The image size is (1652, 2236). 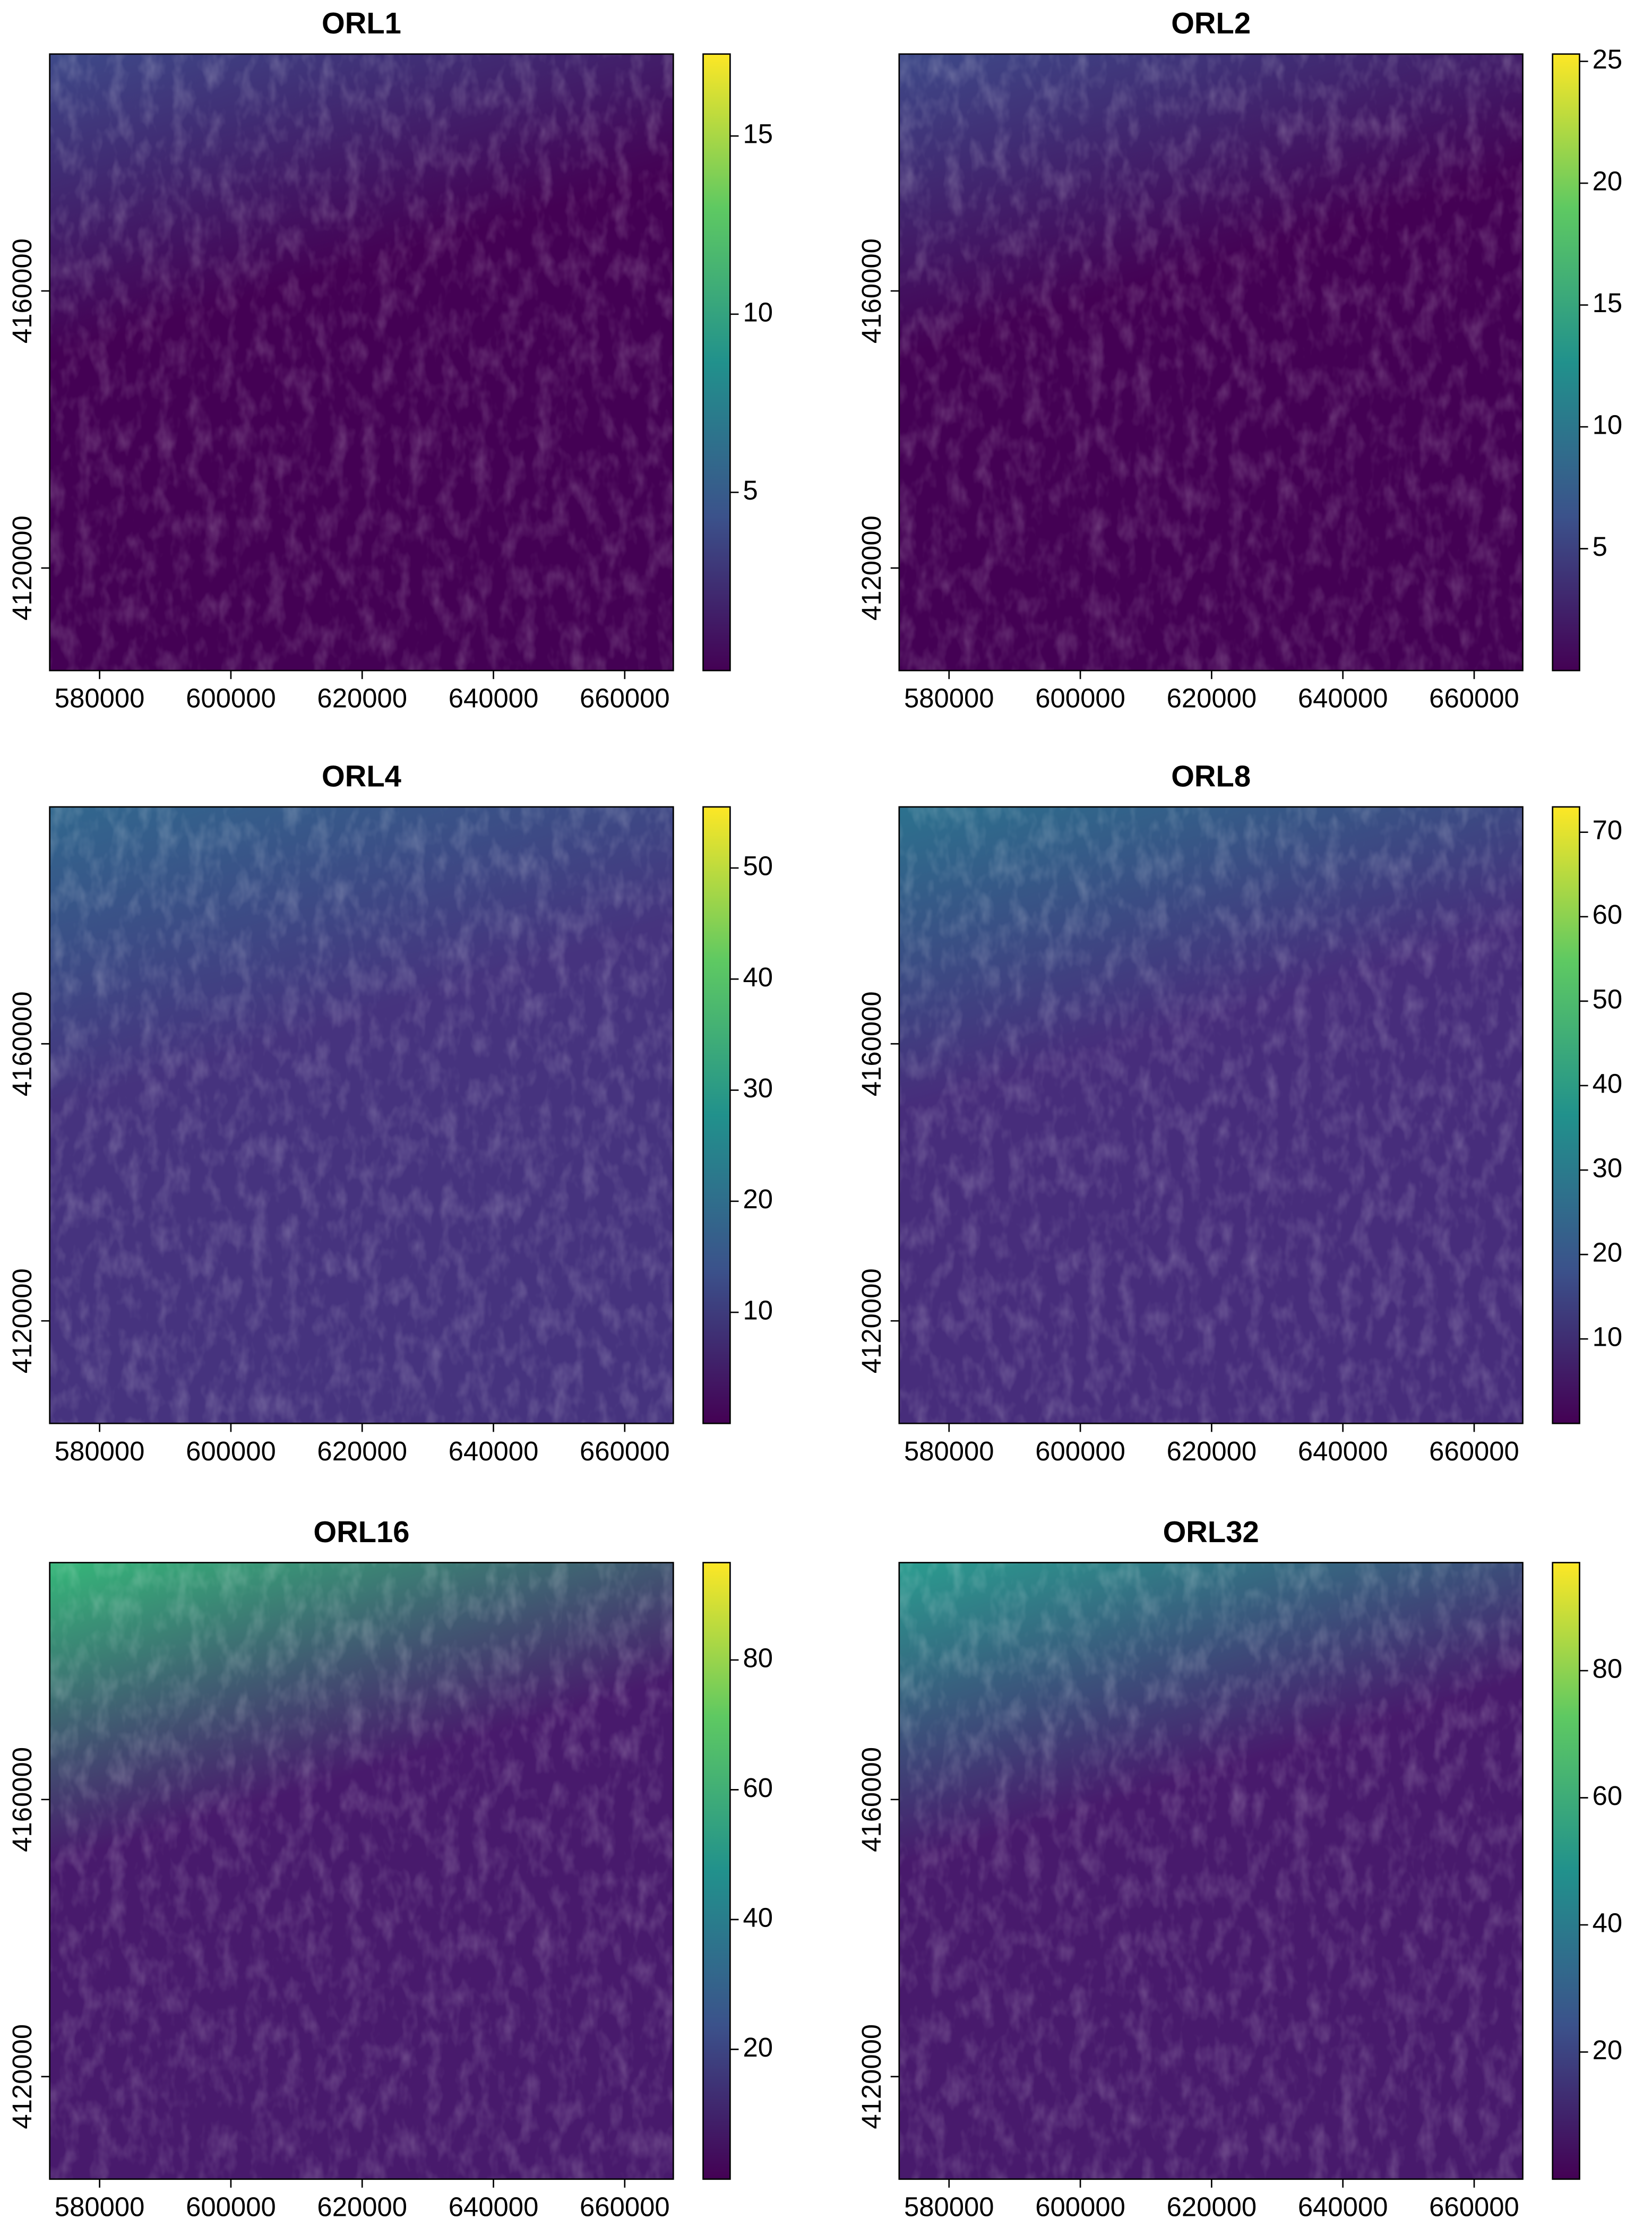 I want to click on panel-title: ORL32, so click(x=1211, y=1532).